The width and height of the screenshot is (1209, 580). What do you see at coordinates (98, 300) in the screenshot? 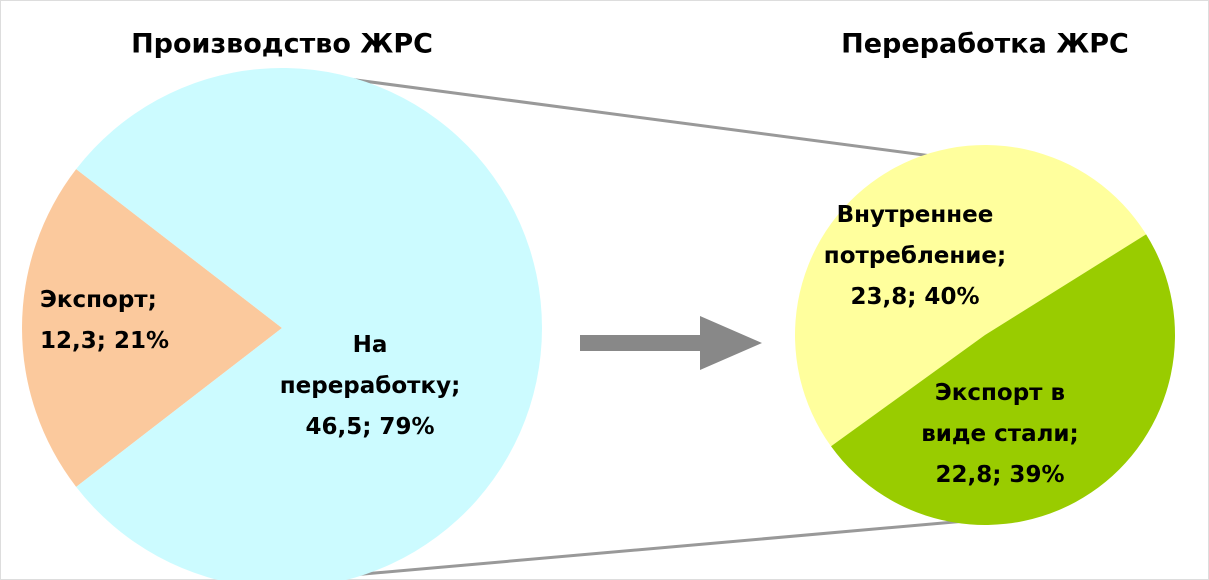
I see `category-label: Экспорт;` at bounding box center [98, 300].